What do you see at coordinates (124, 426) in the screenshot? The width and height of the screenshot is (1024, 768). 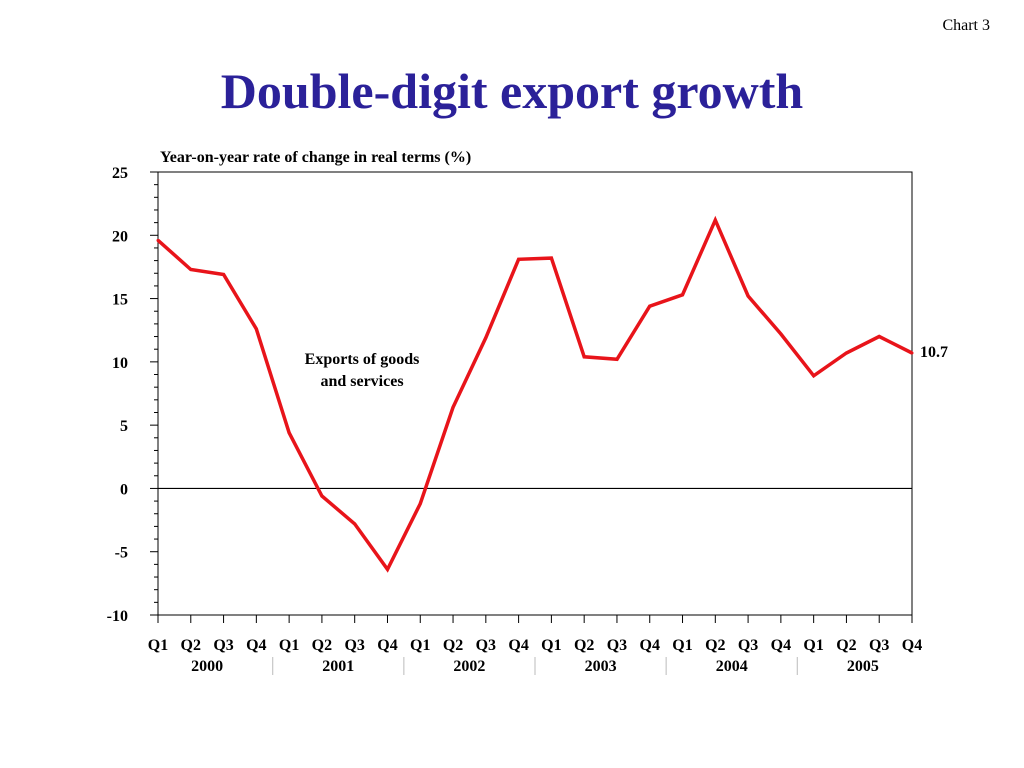 I see `y-tick-label: 5` at bounding box center [124, 426].